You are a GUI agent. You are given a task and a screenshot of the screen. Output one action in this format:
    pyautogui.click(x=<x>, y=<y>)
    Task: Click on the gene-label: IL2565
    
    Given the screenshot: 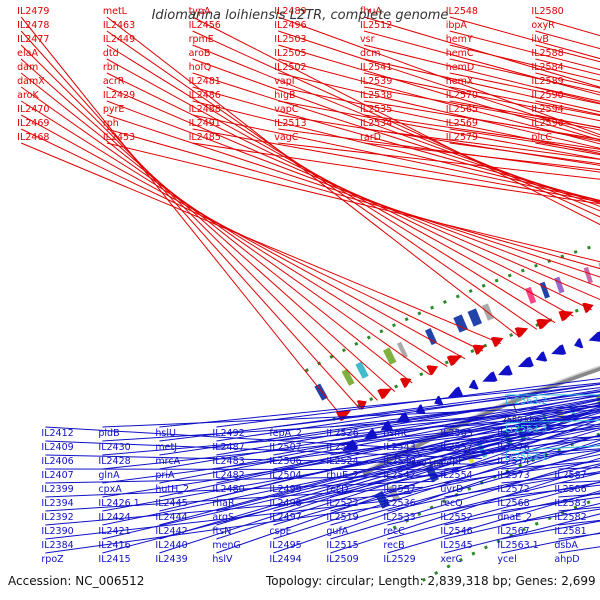 What is the action you would take?
    pyautogui.click(x=462, y=109)
    